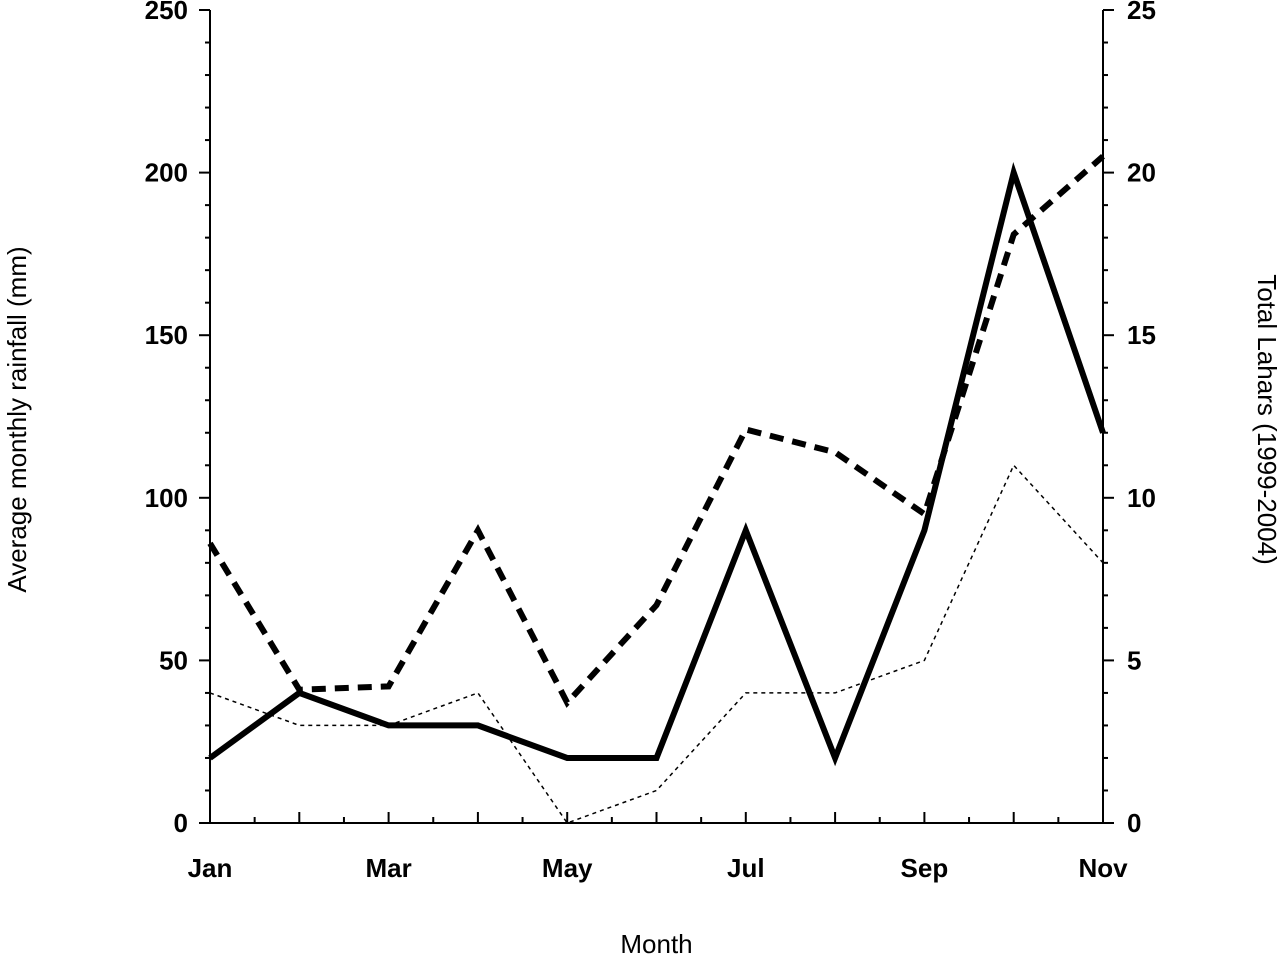  Describe the element at coordinates (1141, 12) in the screenshot. I see `y-right-tick-label: 25` at that location.